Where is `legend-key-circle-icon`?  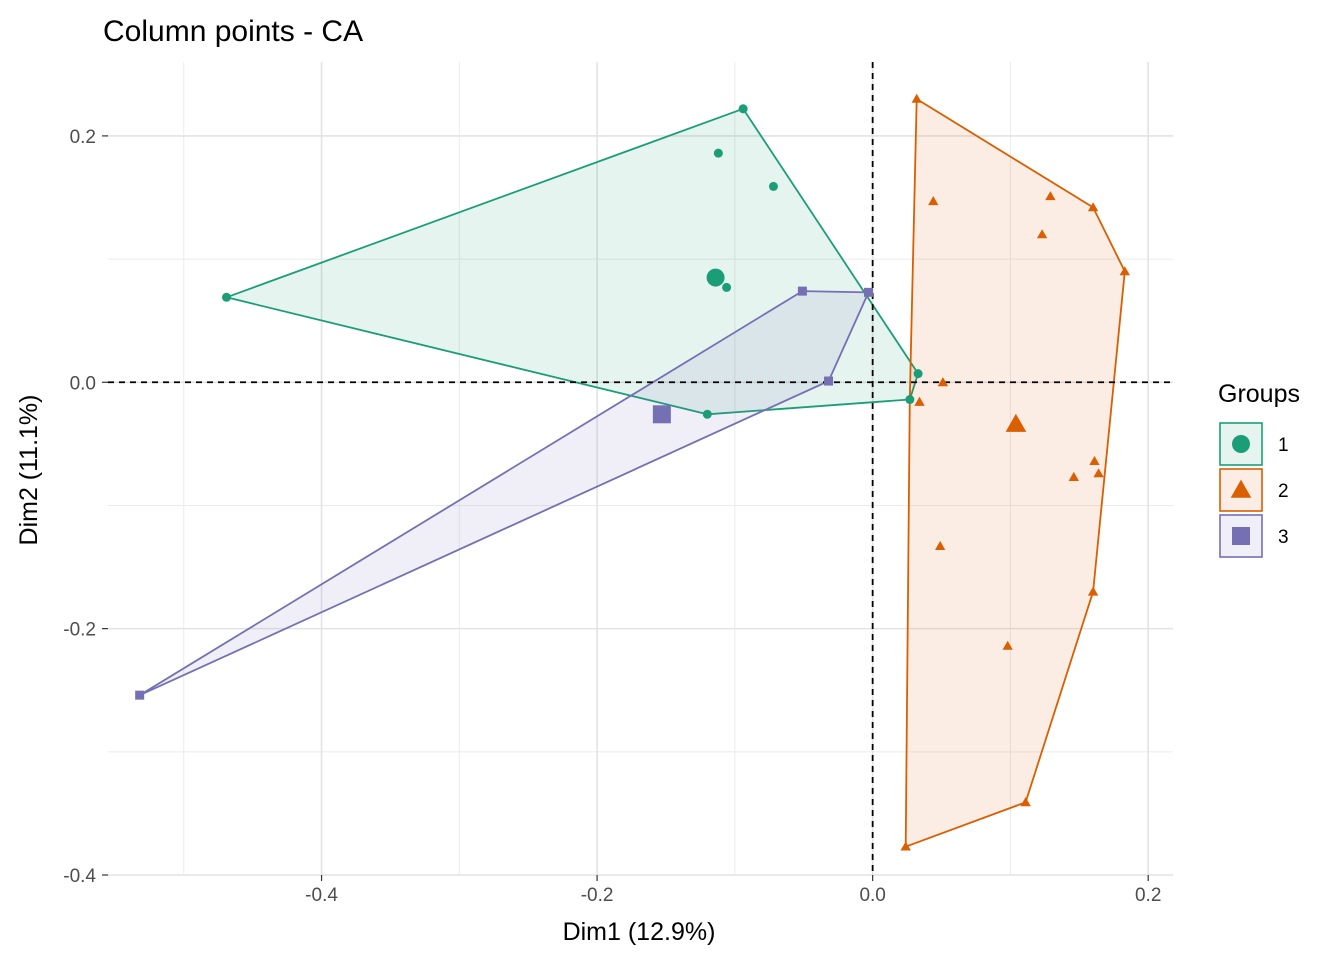 legend-key-circle-icon is located at coordinates (1241, 444).